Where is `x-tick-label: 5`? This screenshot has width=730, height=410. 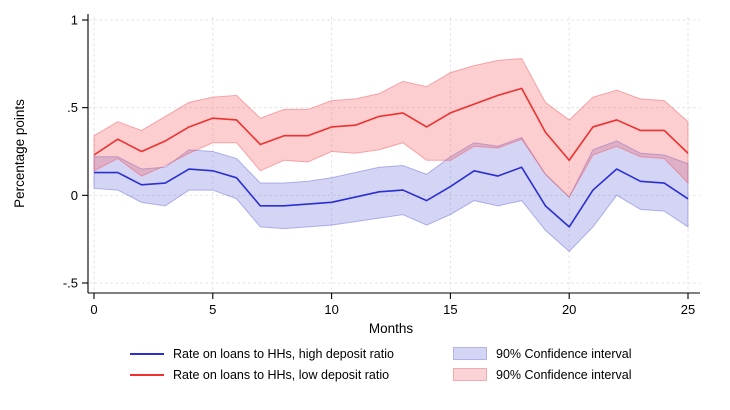 x-tick-label: 5 is located at coordinates (212, 309).